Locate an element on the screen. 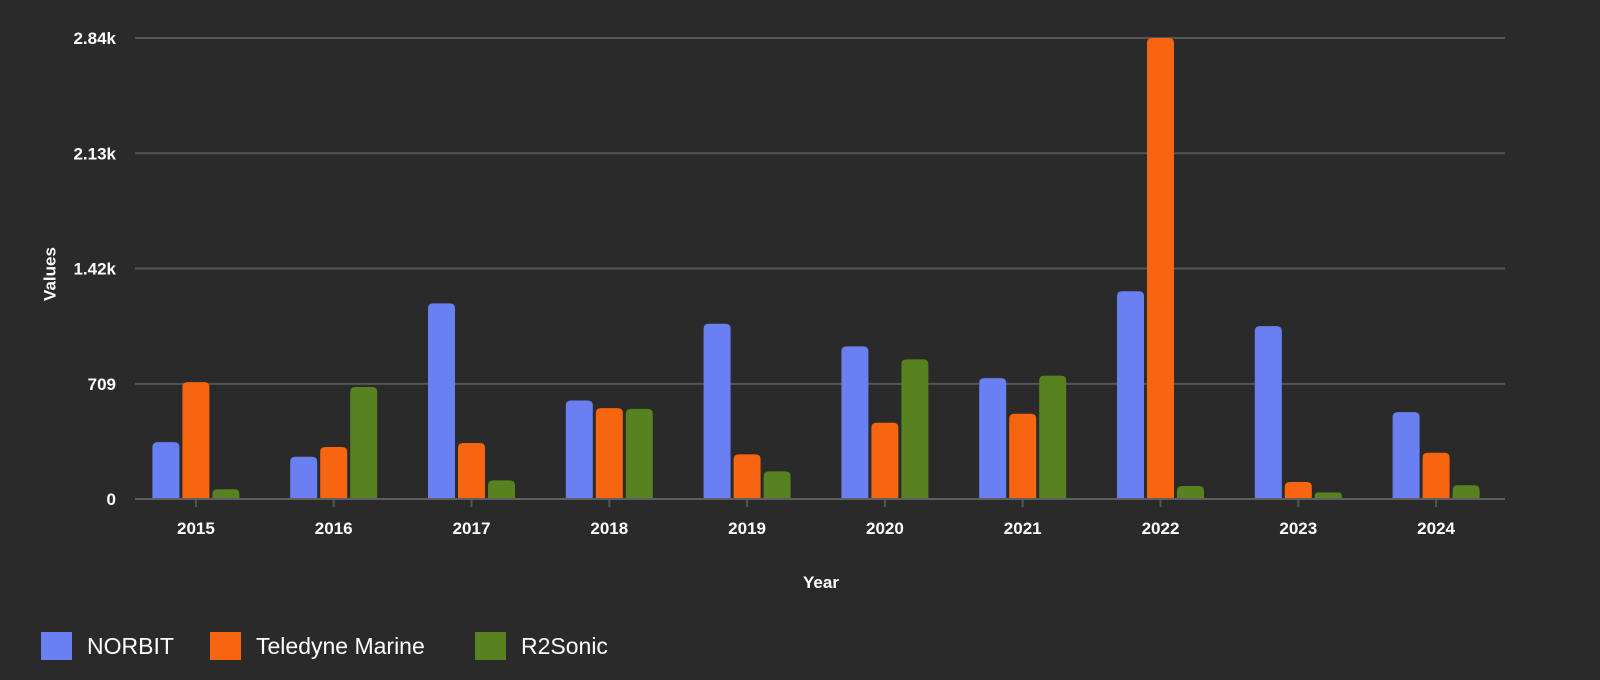  x-tick-label: 2020 is located at coordinates (885, 528).